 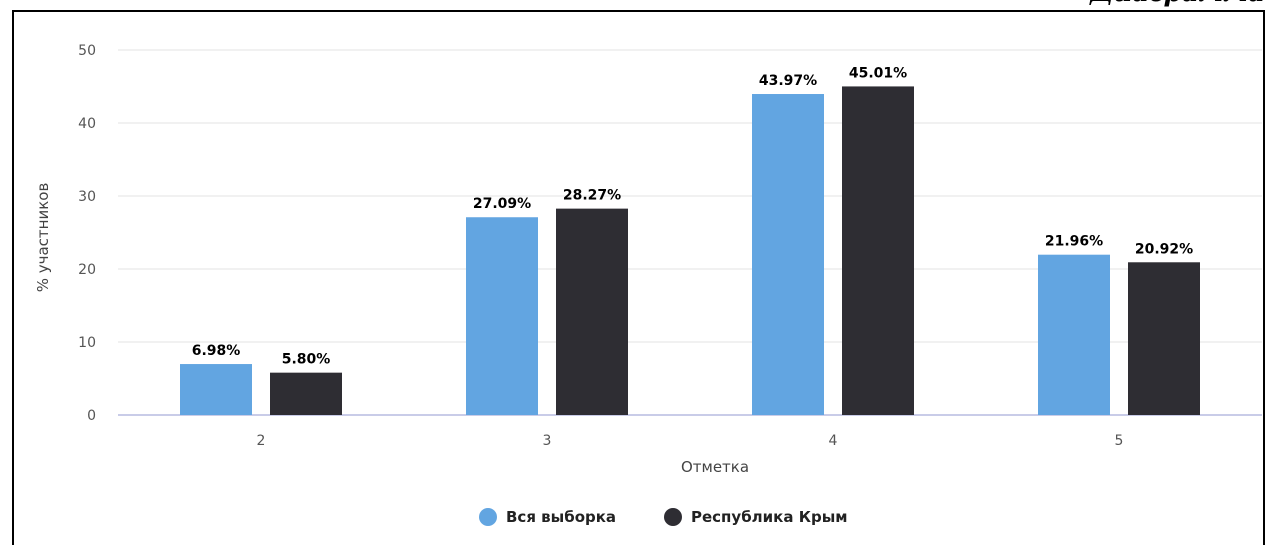 I want to click on data-label: 43.97%, so click(x=788, y=81).